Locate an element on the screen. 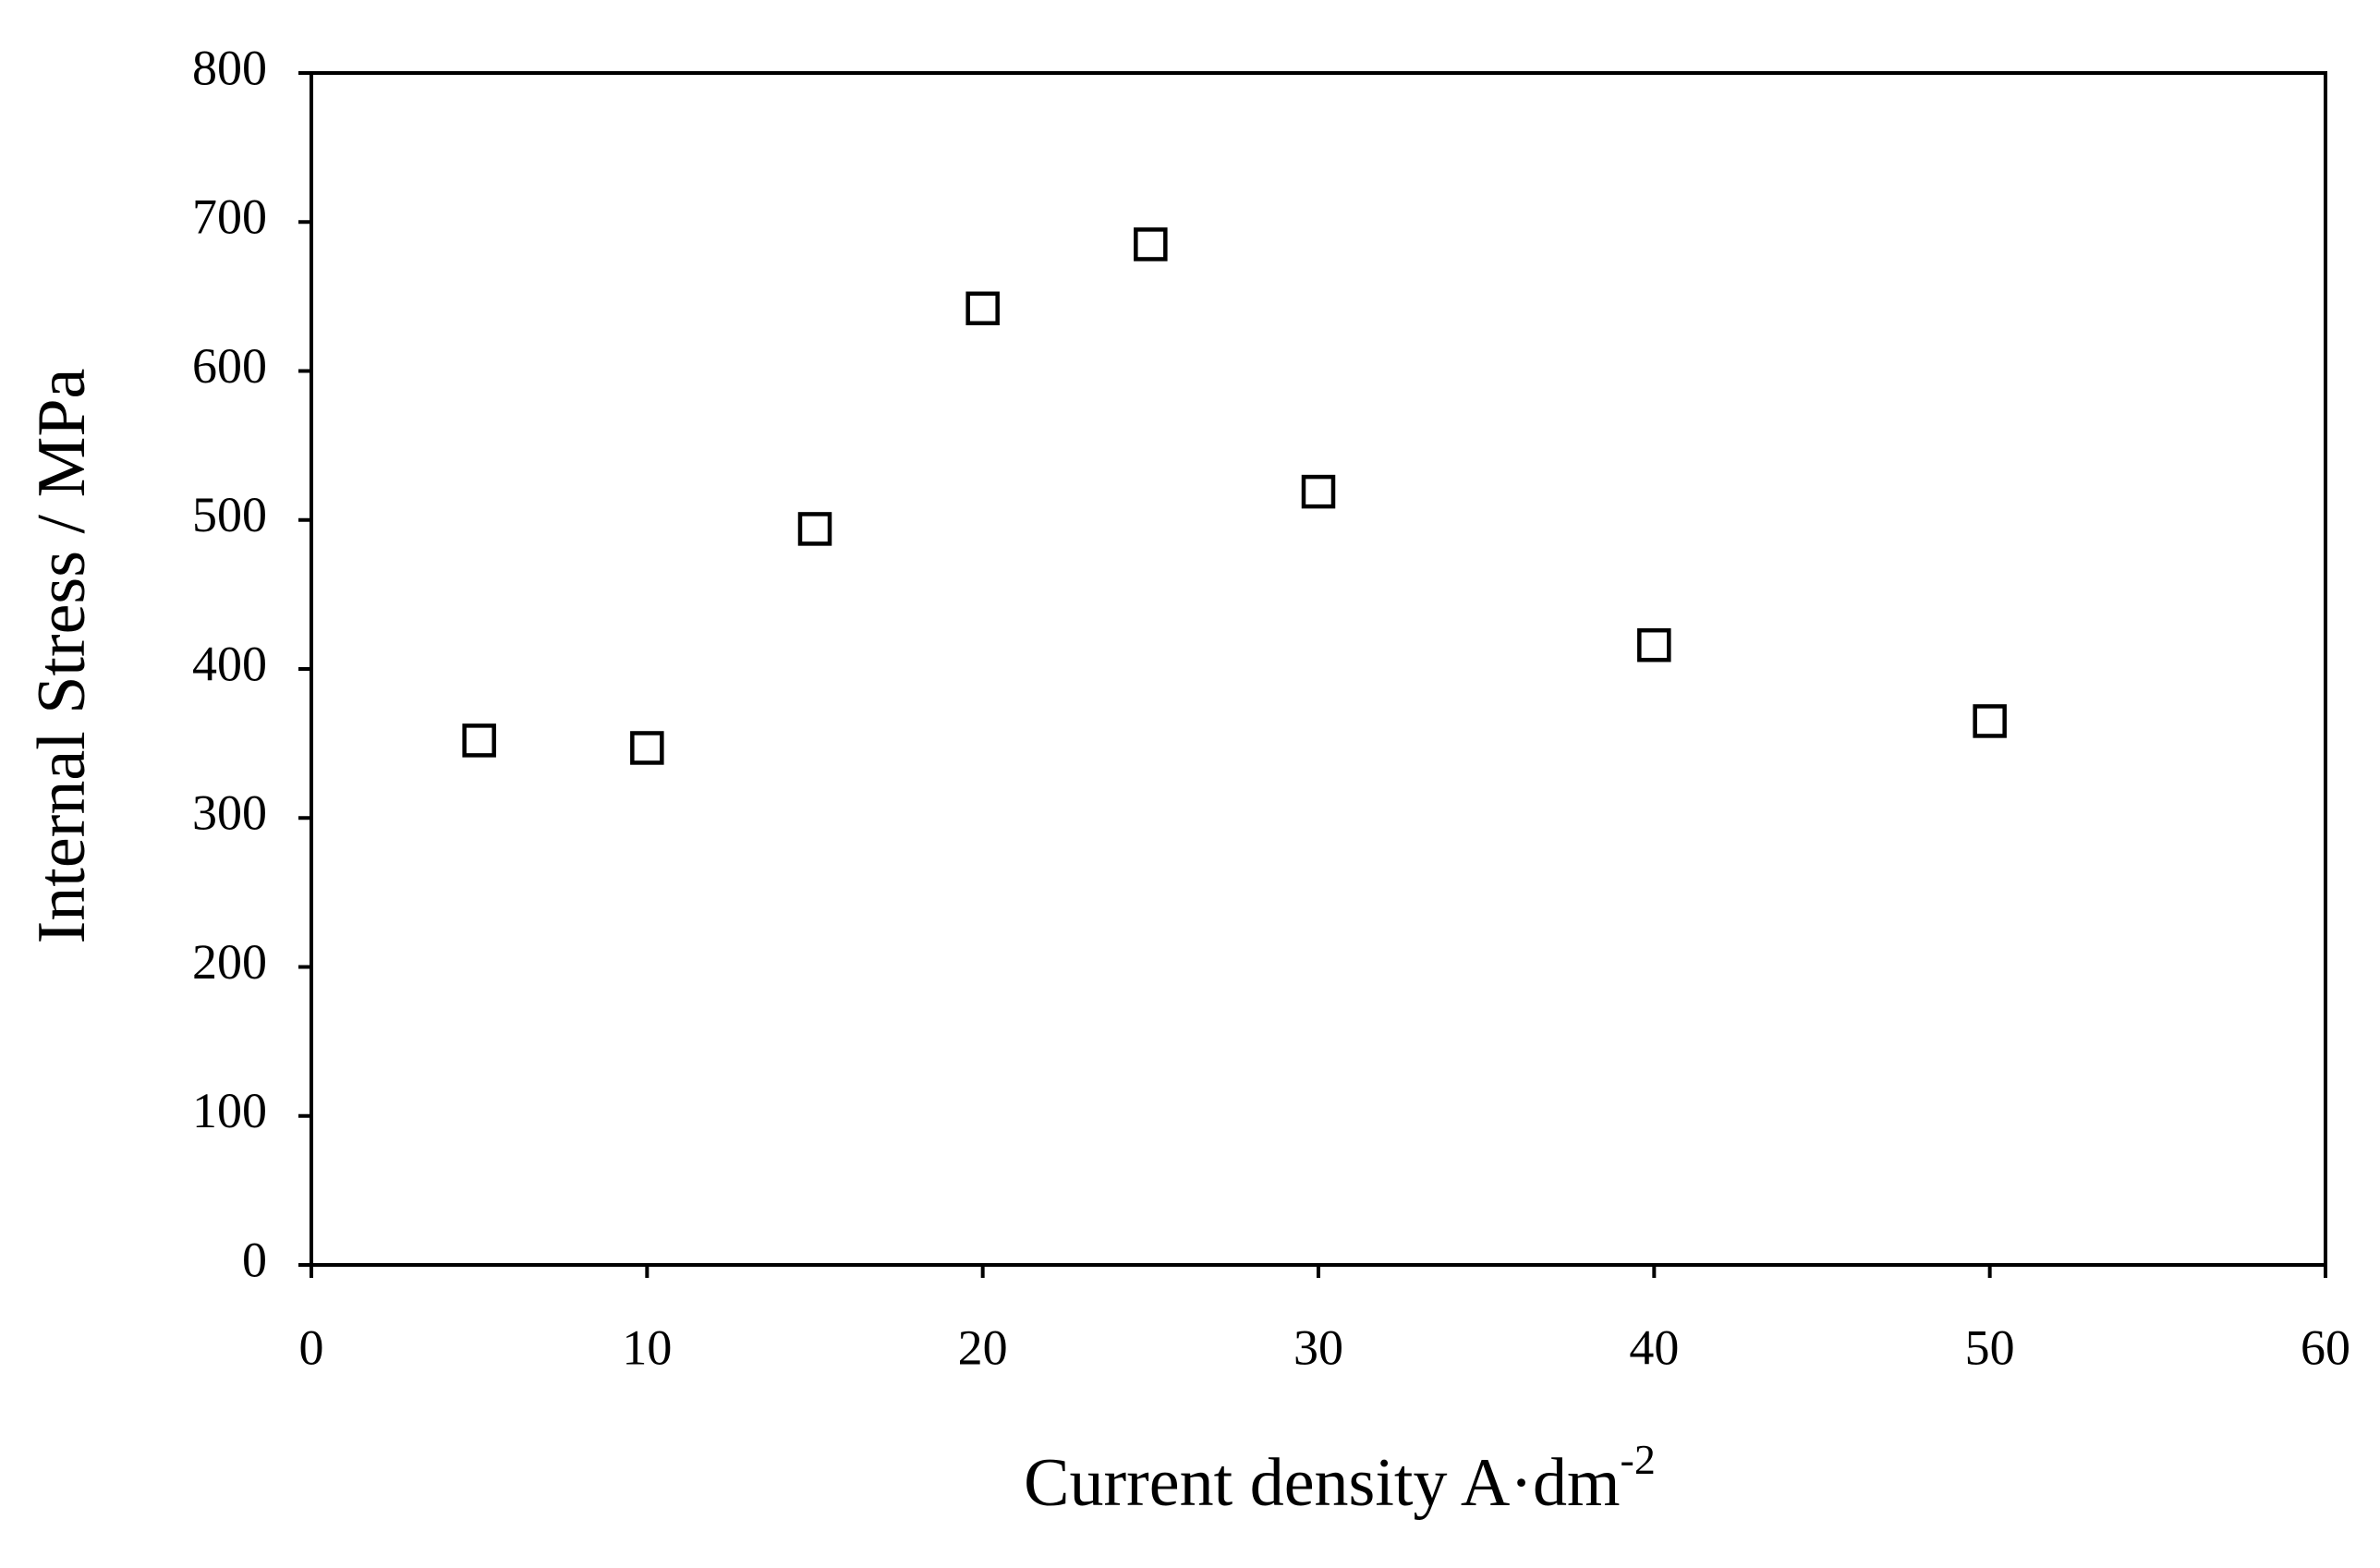 The width and height of the screenshot is (2380, 1568). x-tick-label: 40 is located at coordinates (1654, 1347).